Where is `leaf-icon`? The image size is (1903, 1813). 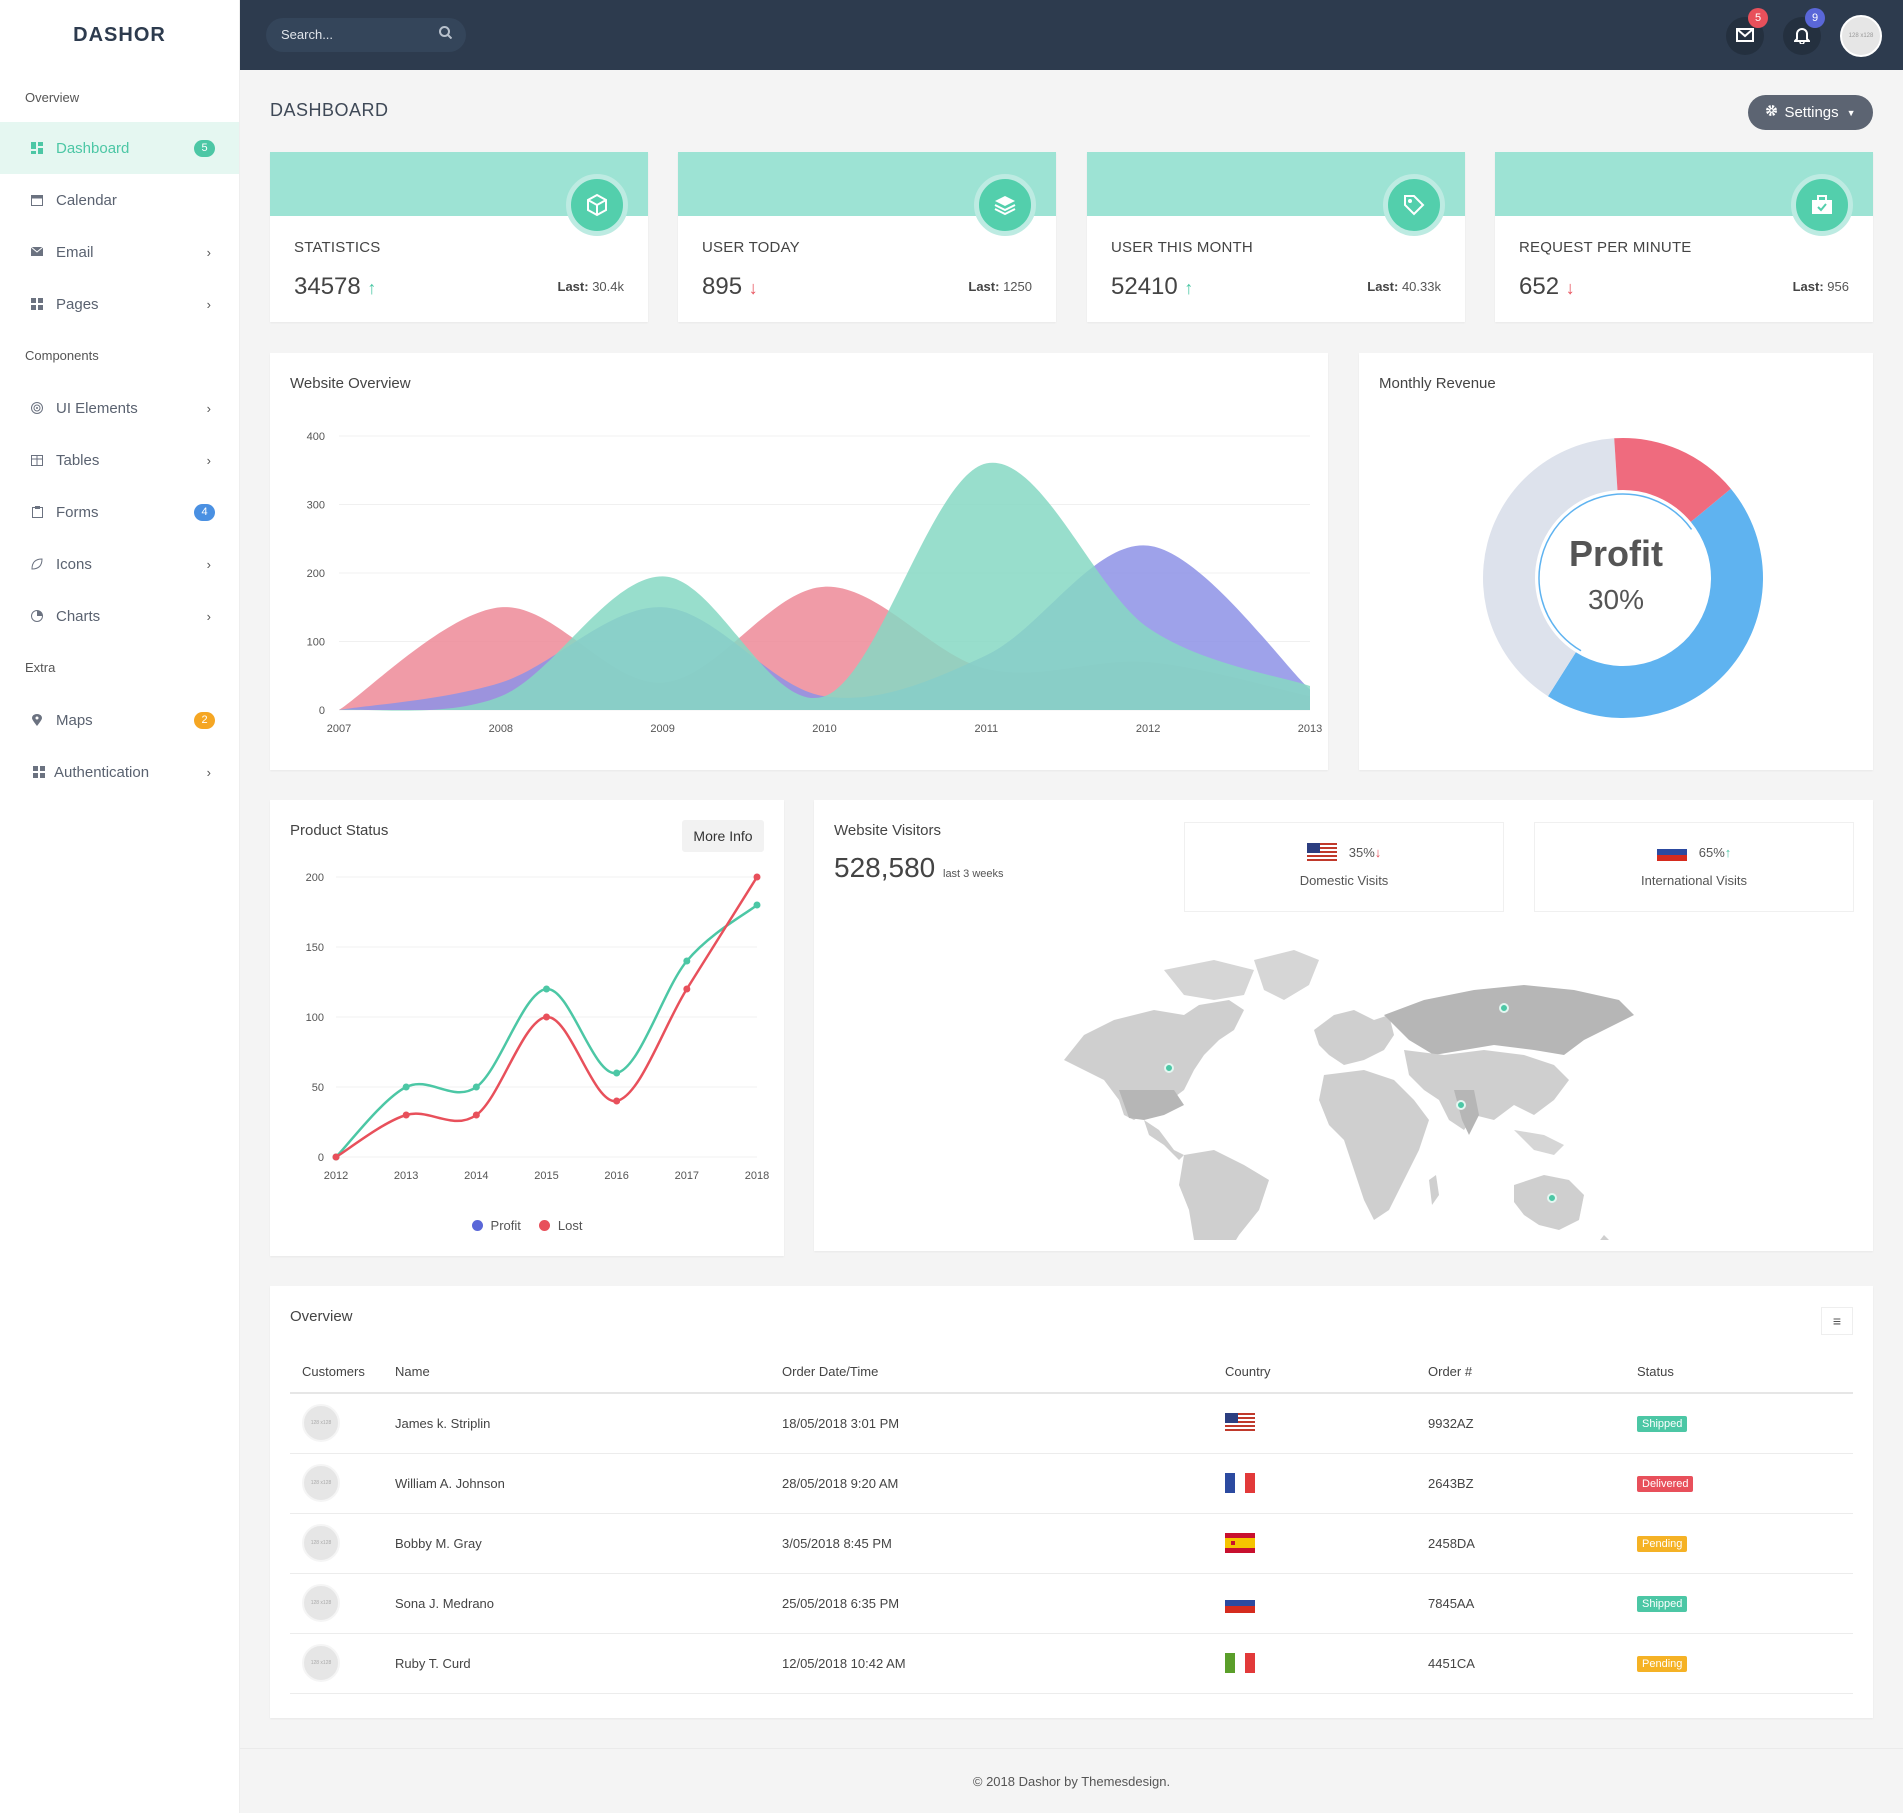 leaf-icon is located at coordinates (37, 564).